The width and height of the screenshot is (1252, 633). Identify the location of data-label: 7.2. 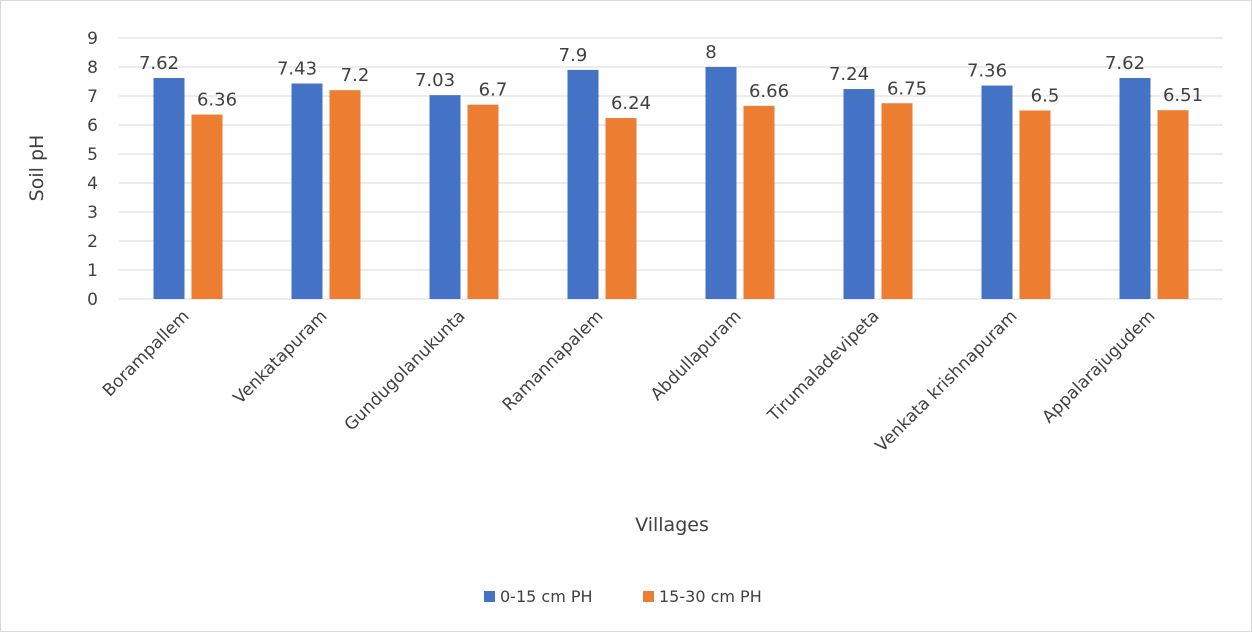
(355, 75).